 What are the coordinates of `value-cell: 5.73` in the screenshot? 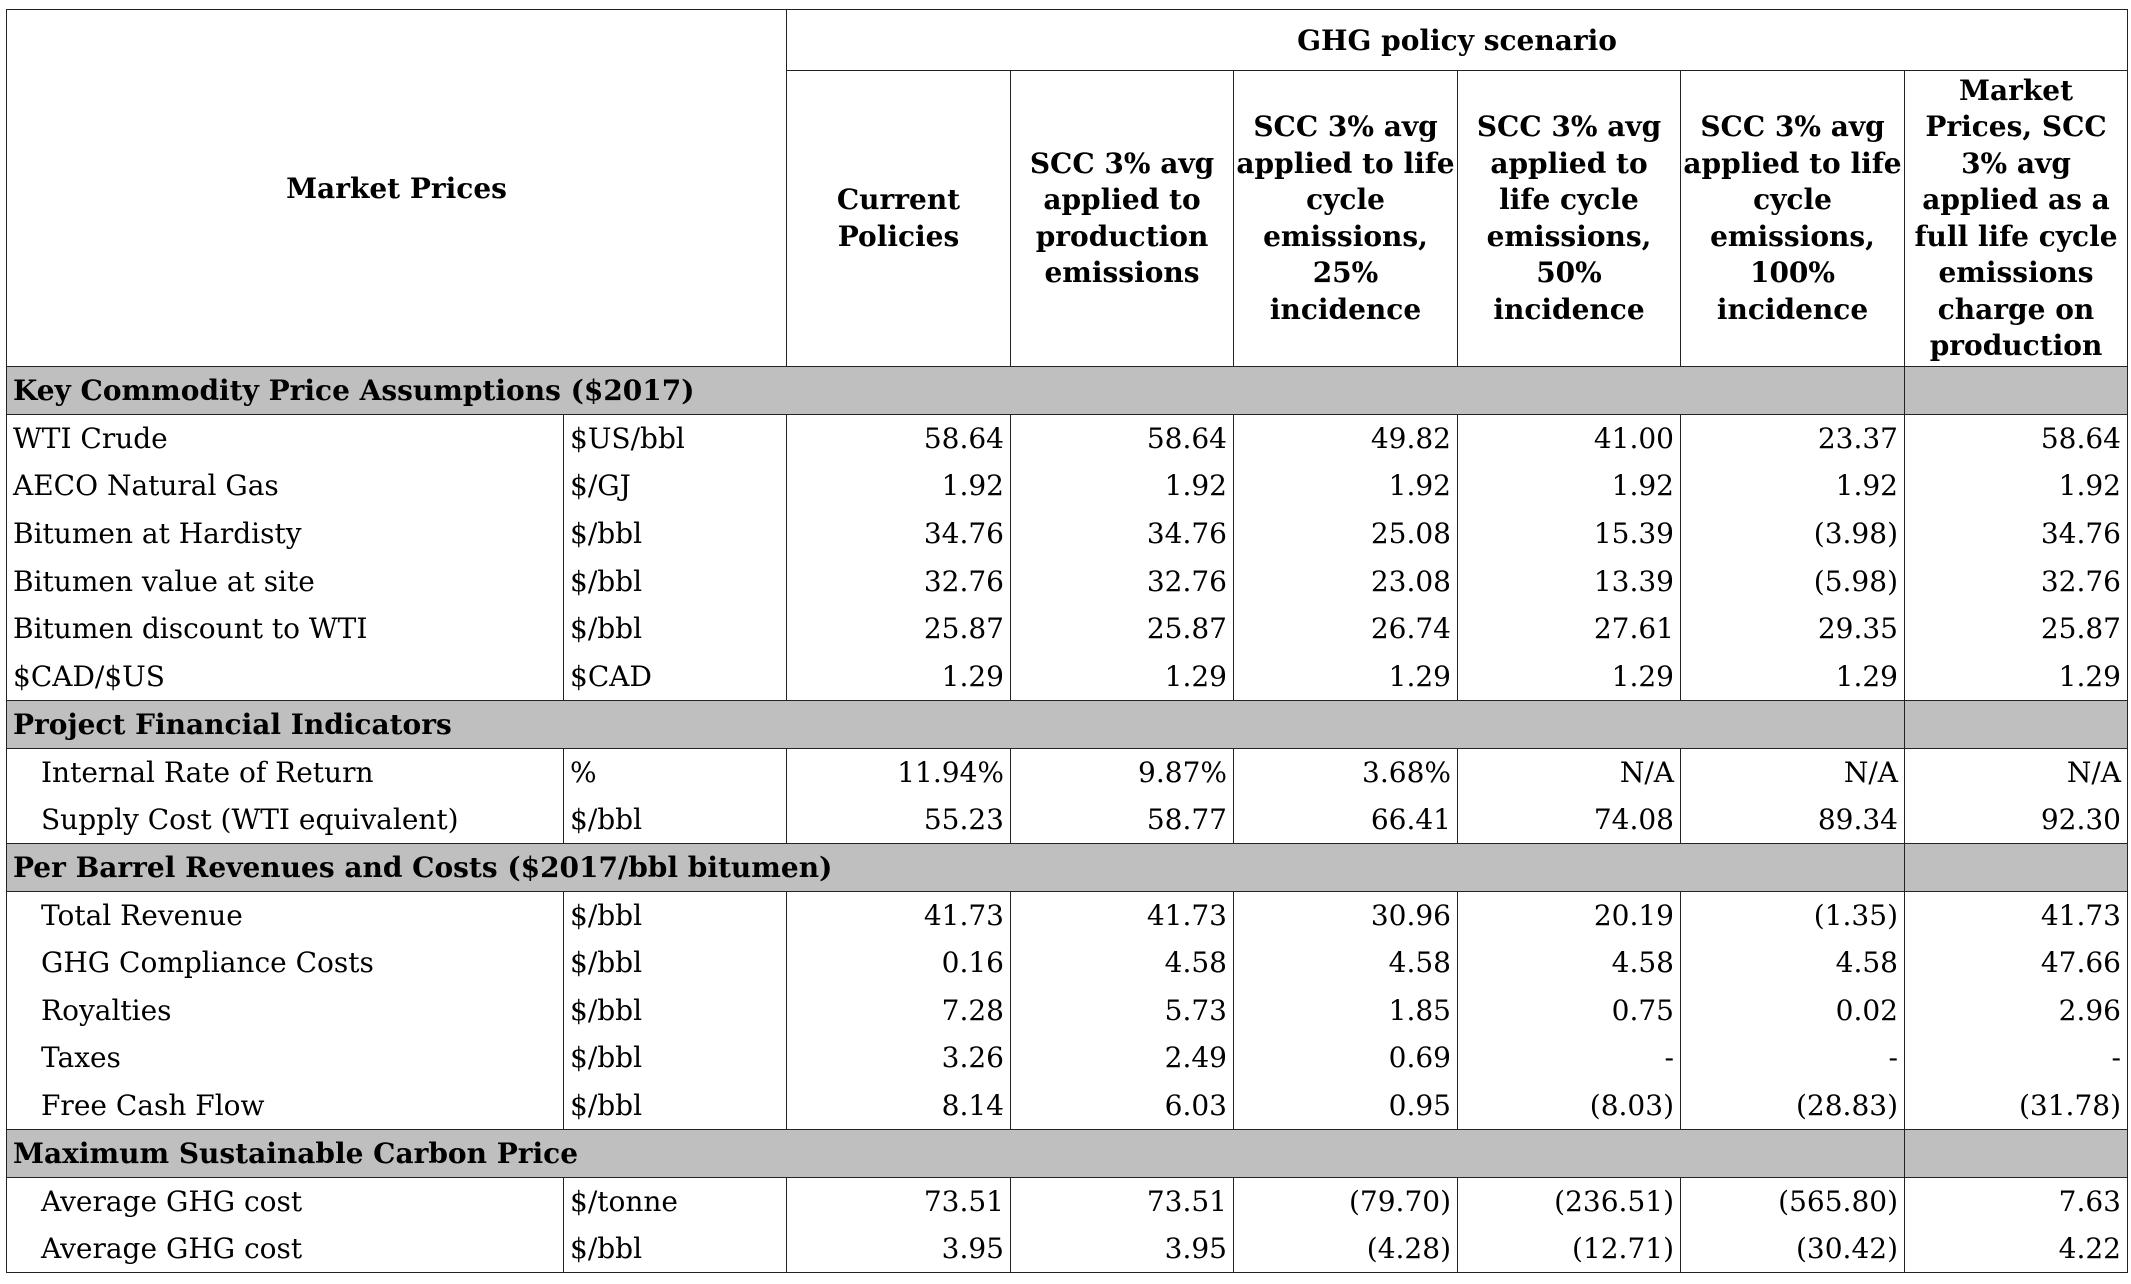 It's located at (1122, 1010).